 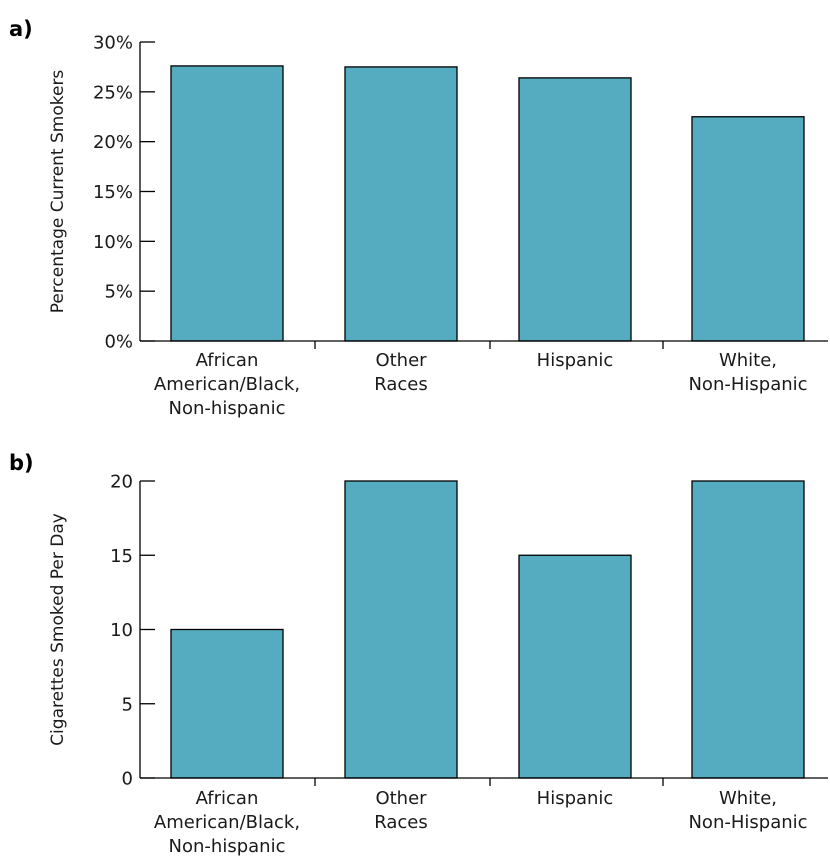 What do you see at coordinates (113, 43) in the screenshot?
I see `y-tick-label: 30%` at bounding box center [113, 43].